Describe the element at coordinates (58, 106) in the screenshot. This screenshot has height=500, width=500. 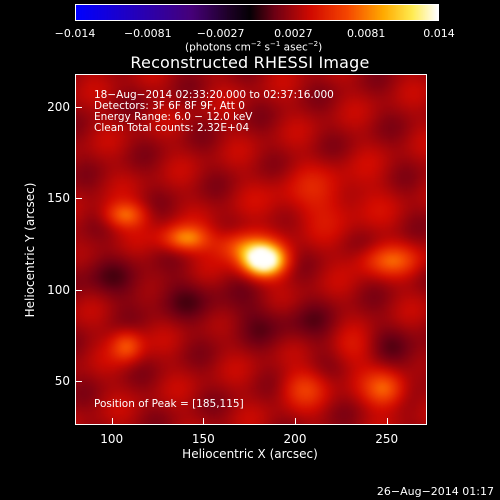
I see `y-tick-label: 200` at that location.